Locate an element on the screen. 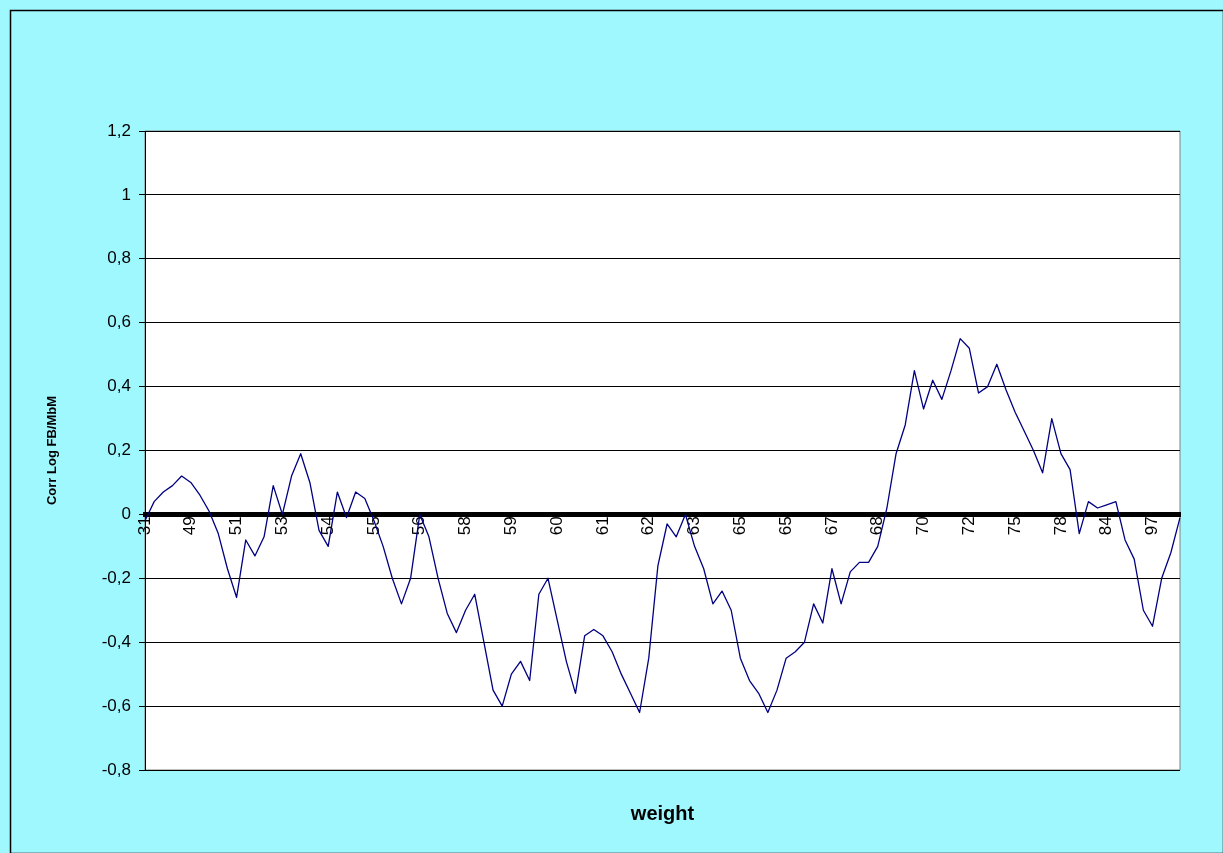 The height and width of the screenshot is (853, 1223). x-tick-label: 61 is located at coordinates (602, 526).